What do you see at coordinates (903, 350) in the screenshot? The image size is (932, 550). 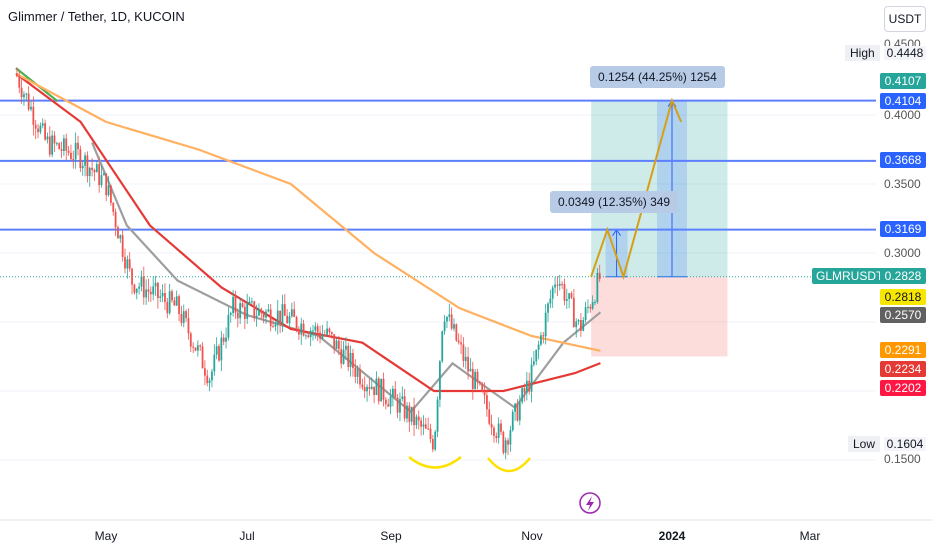 I see `price-badge: 0.2291` at bounding box center [903, 350].